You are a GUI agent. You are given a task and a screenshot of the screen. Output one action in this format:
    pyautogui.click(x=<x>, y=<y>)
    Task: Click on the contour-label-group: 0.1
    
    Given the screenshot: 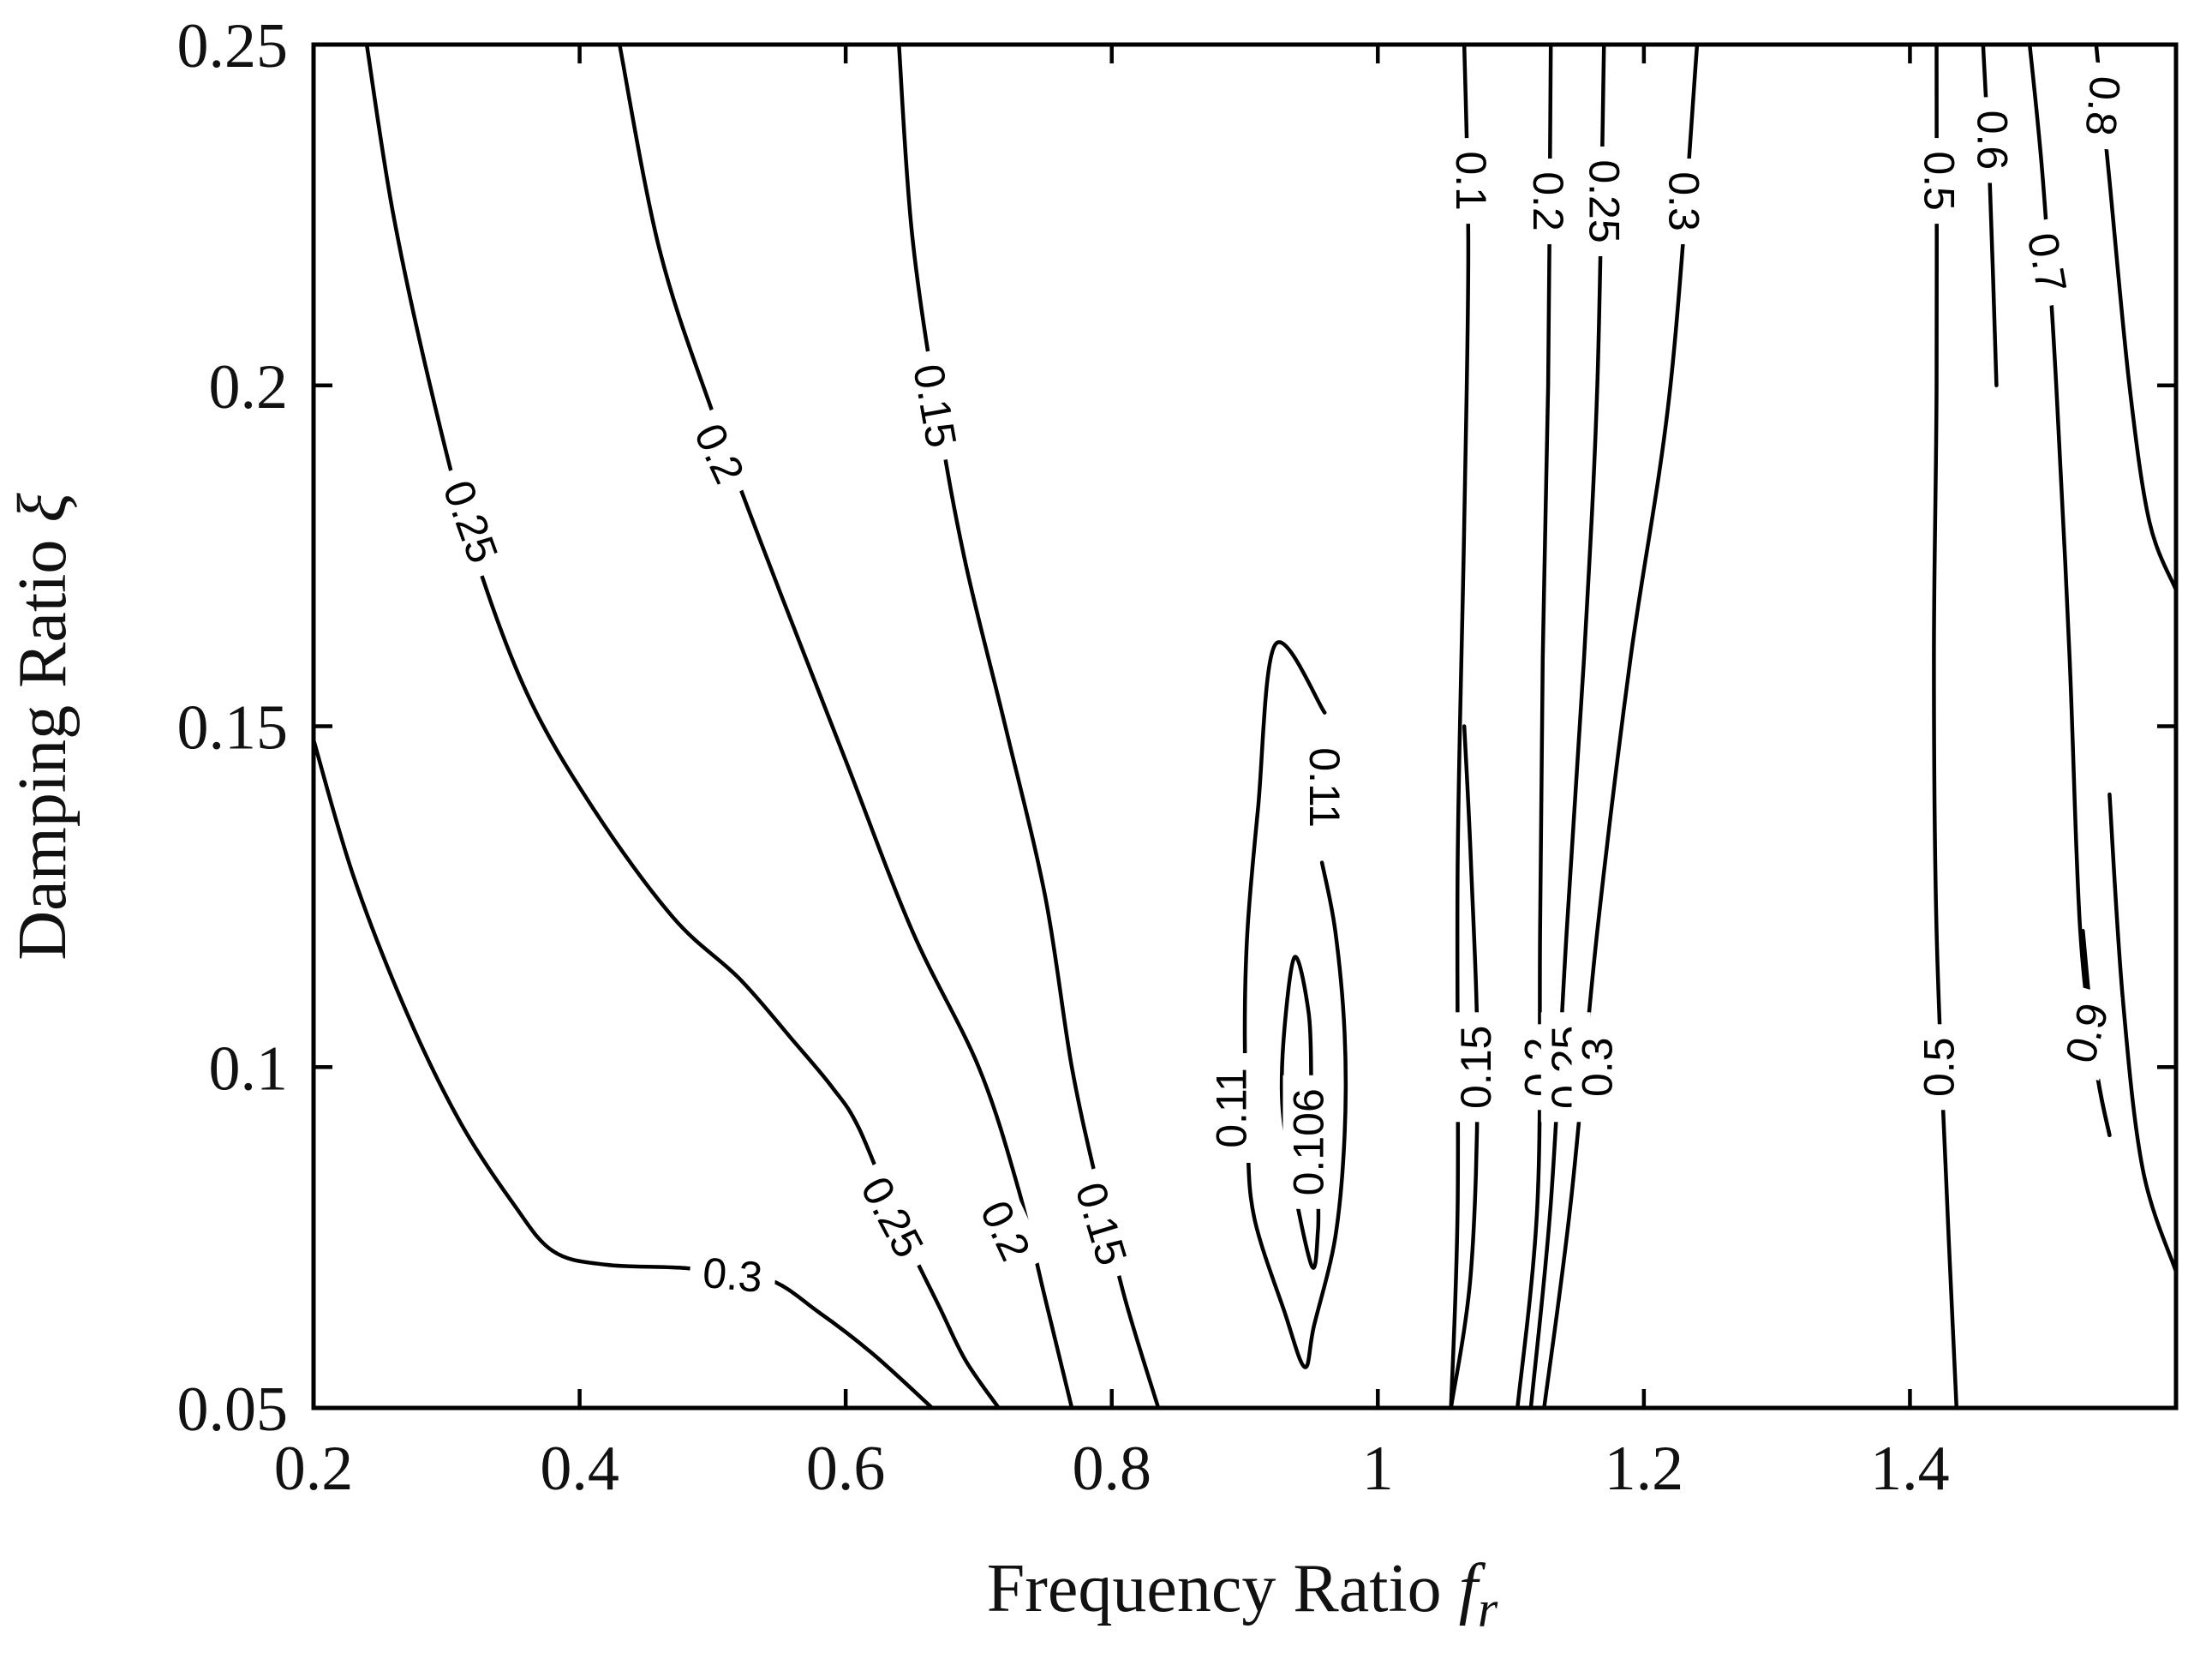 What is the action you would take?
    pyautogui.click(x=1472, y=181)
    